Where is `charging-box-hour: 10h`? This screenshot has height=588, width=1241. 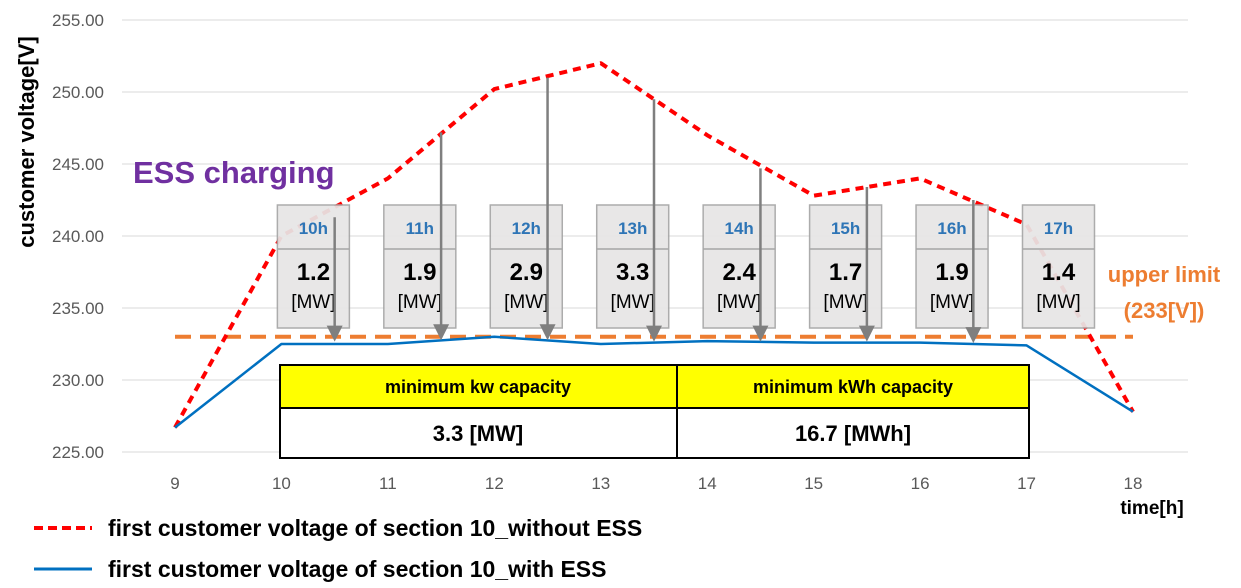 charging-box-hour: 10h is located at coordinates (313, 228).